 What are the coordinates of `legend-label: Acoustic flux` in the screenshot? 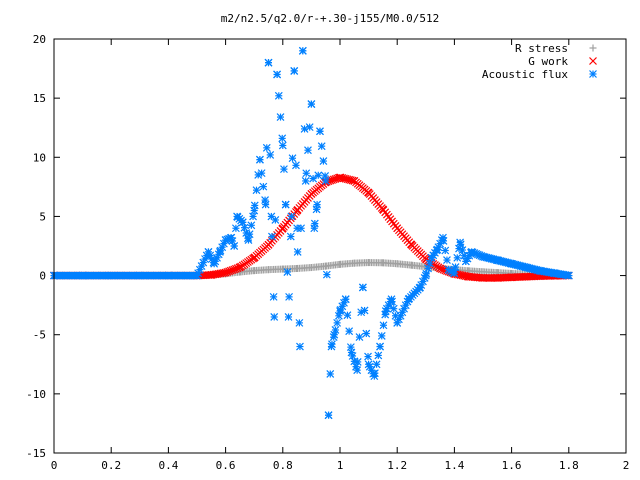 It's located at (525, 74).